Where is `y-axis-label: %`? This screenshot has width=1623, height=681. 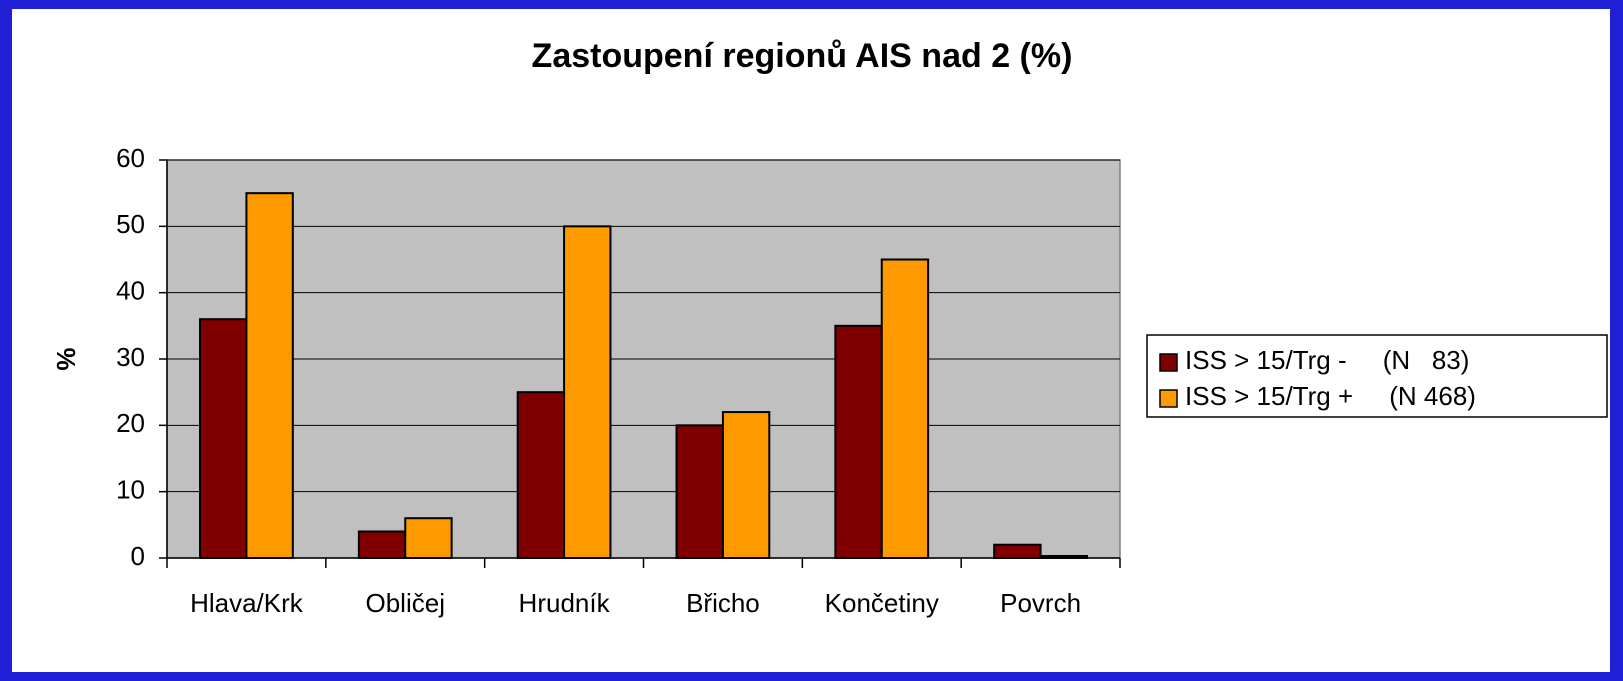 y-axis-label: % is located at coordinates (66, 358).